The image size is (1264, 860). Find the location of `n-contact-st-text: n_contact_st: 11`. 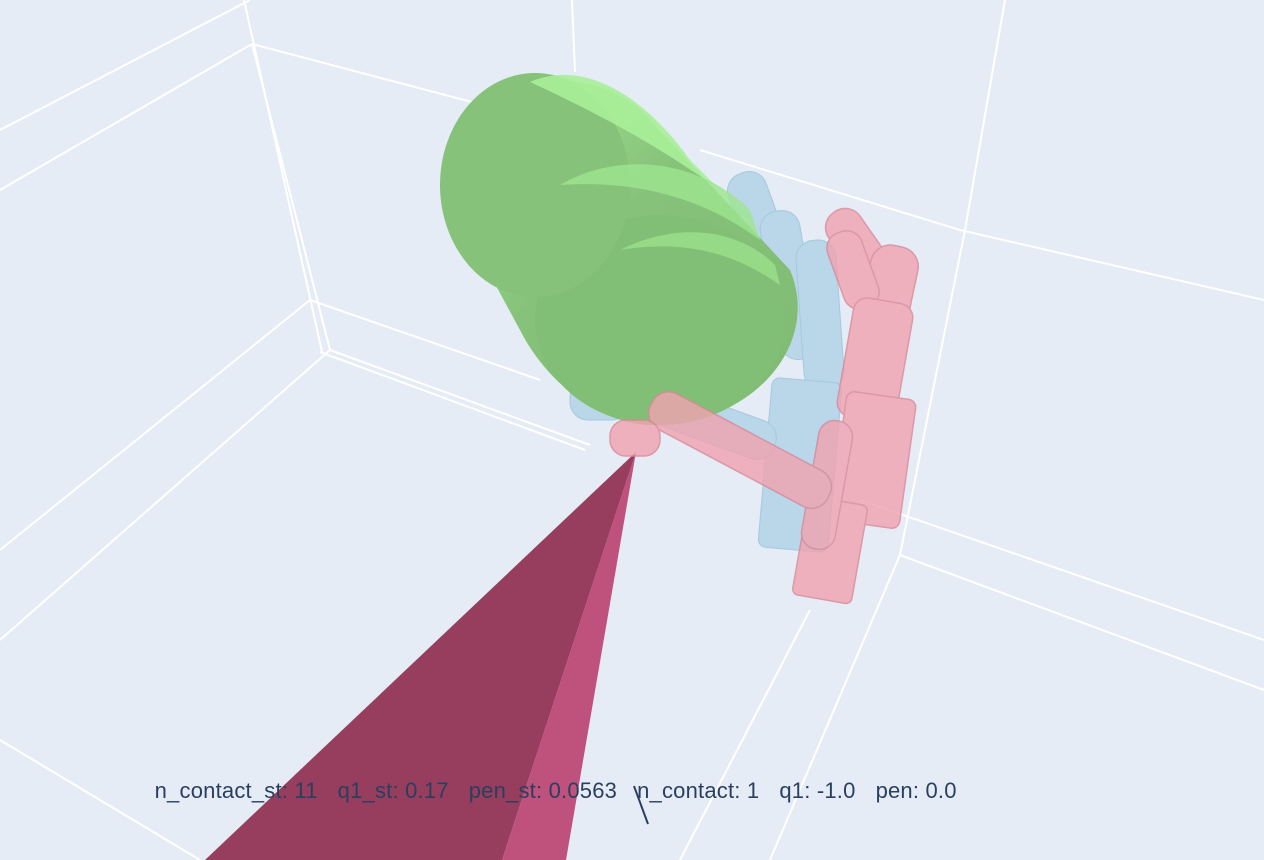

n-contact-st-text: n_contact_st: 11 is located at coordinates (236, 790).